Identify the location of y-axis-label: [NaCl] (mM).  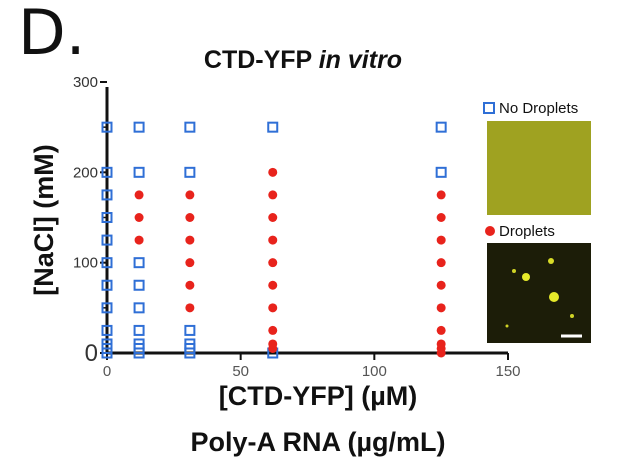
(44, 219).